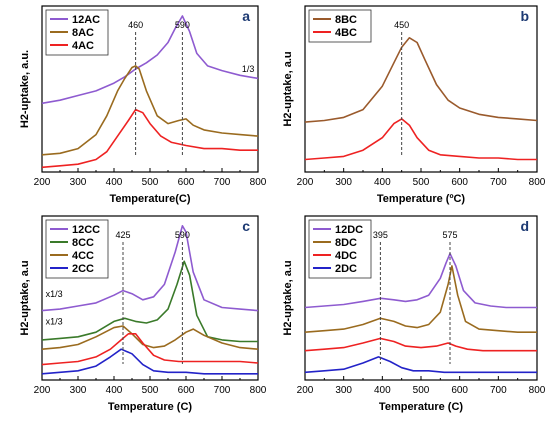 The width and height of the screenshot is (550, 421). I want to click on series-line-12DC, so click(420, 280).